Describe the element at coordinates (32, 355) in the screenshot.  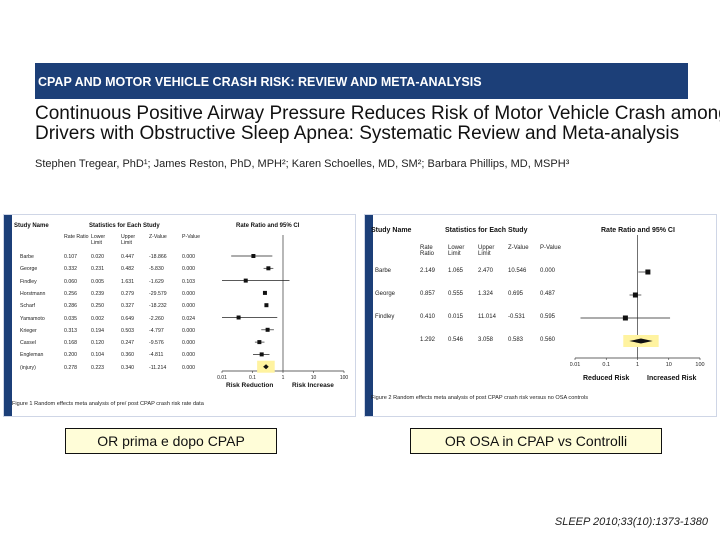
I see `study-name: Engleman` at that location.